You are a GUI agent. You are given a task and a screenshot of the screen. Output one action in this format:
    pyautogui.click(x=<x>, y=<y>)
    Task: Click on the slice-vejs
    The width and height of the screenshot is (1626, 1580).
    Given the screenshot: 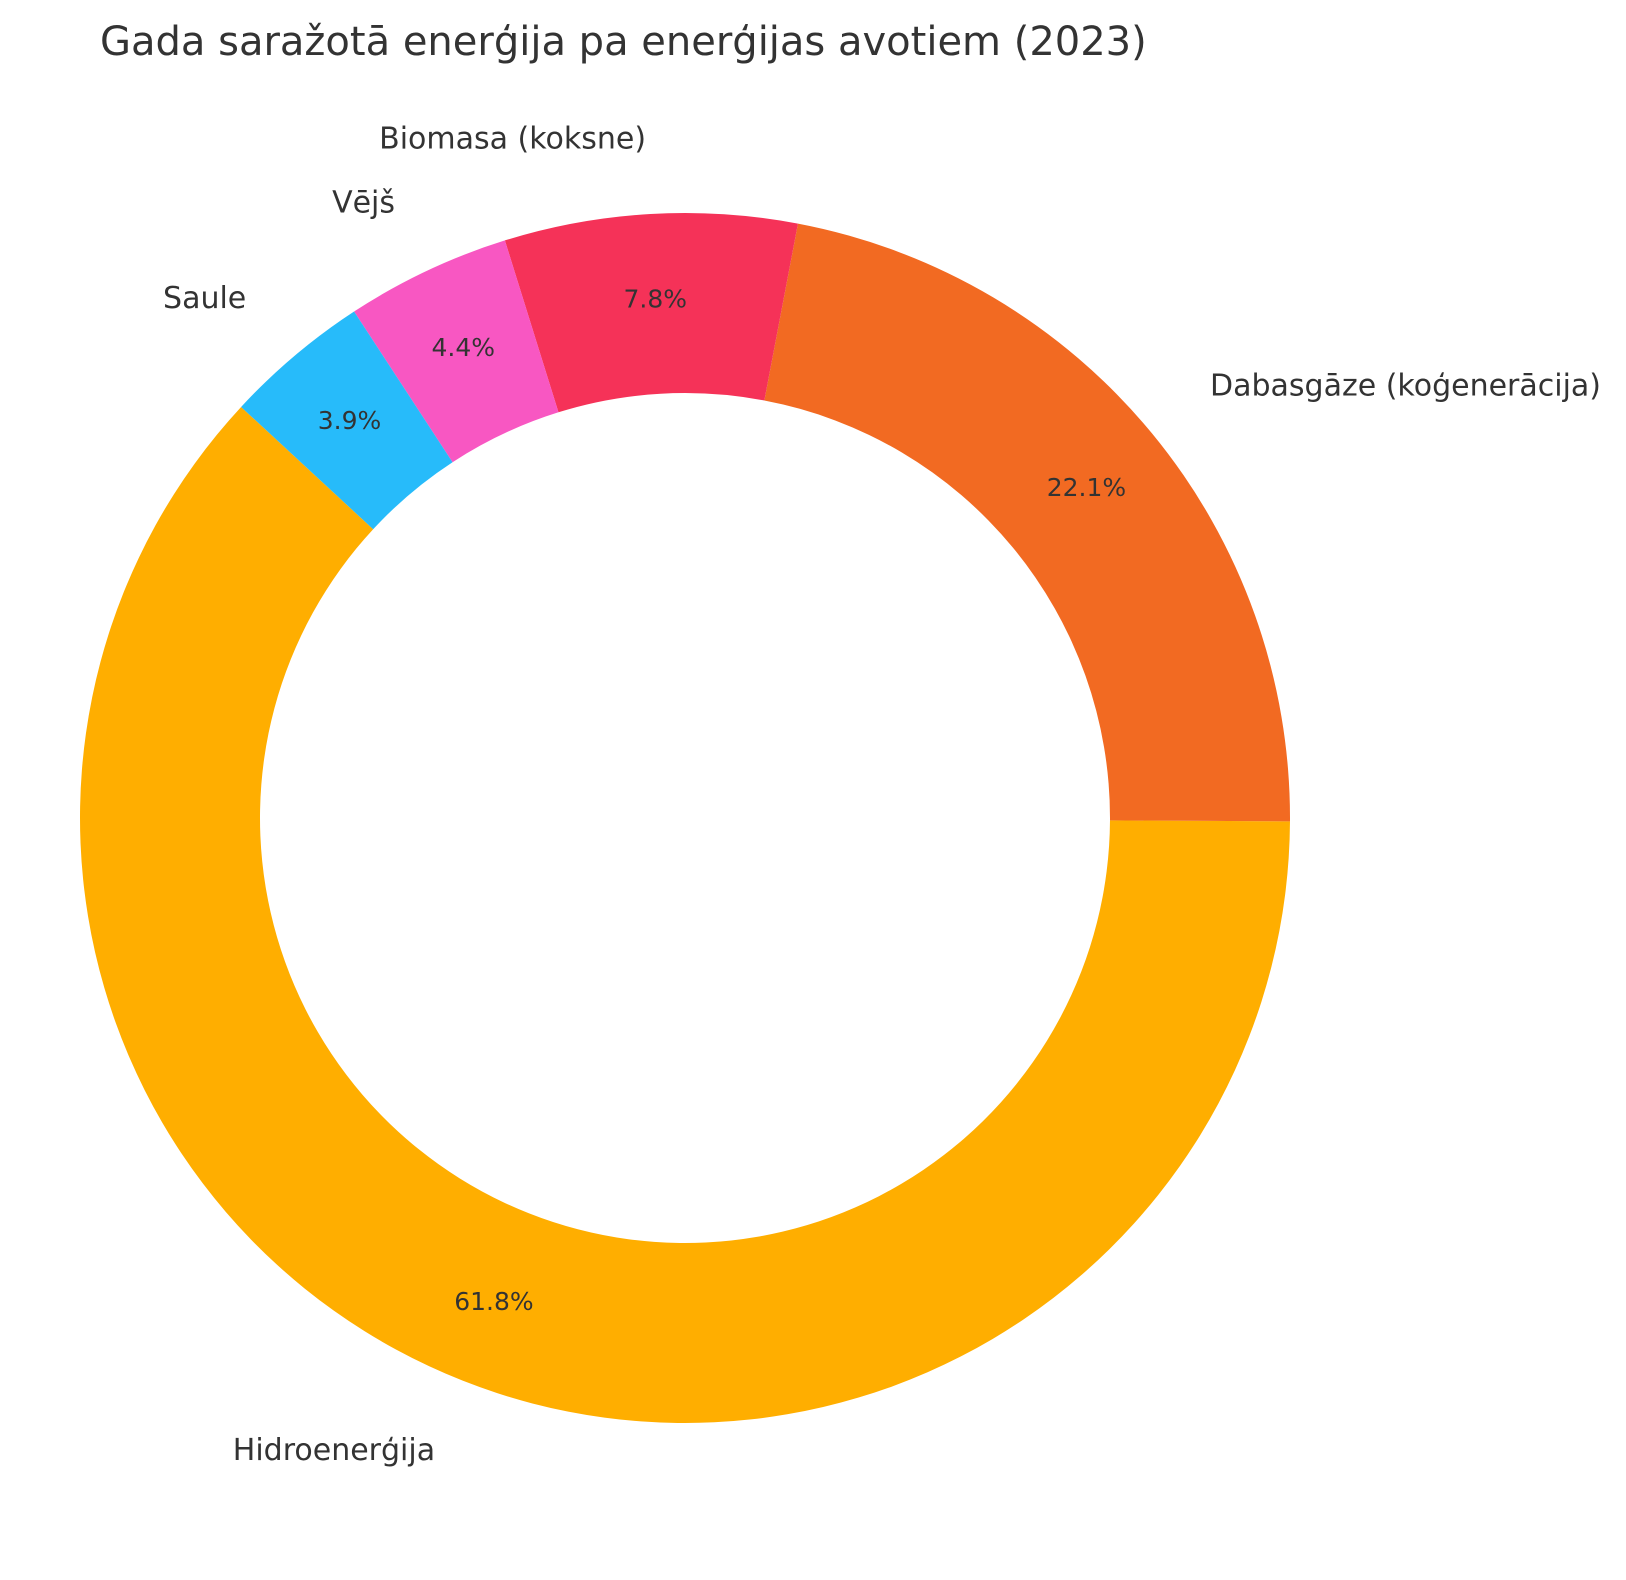 What is the action you would take?
    pyautogui.click(x=456, y=351)
    